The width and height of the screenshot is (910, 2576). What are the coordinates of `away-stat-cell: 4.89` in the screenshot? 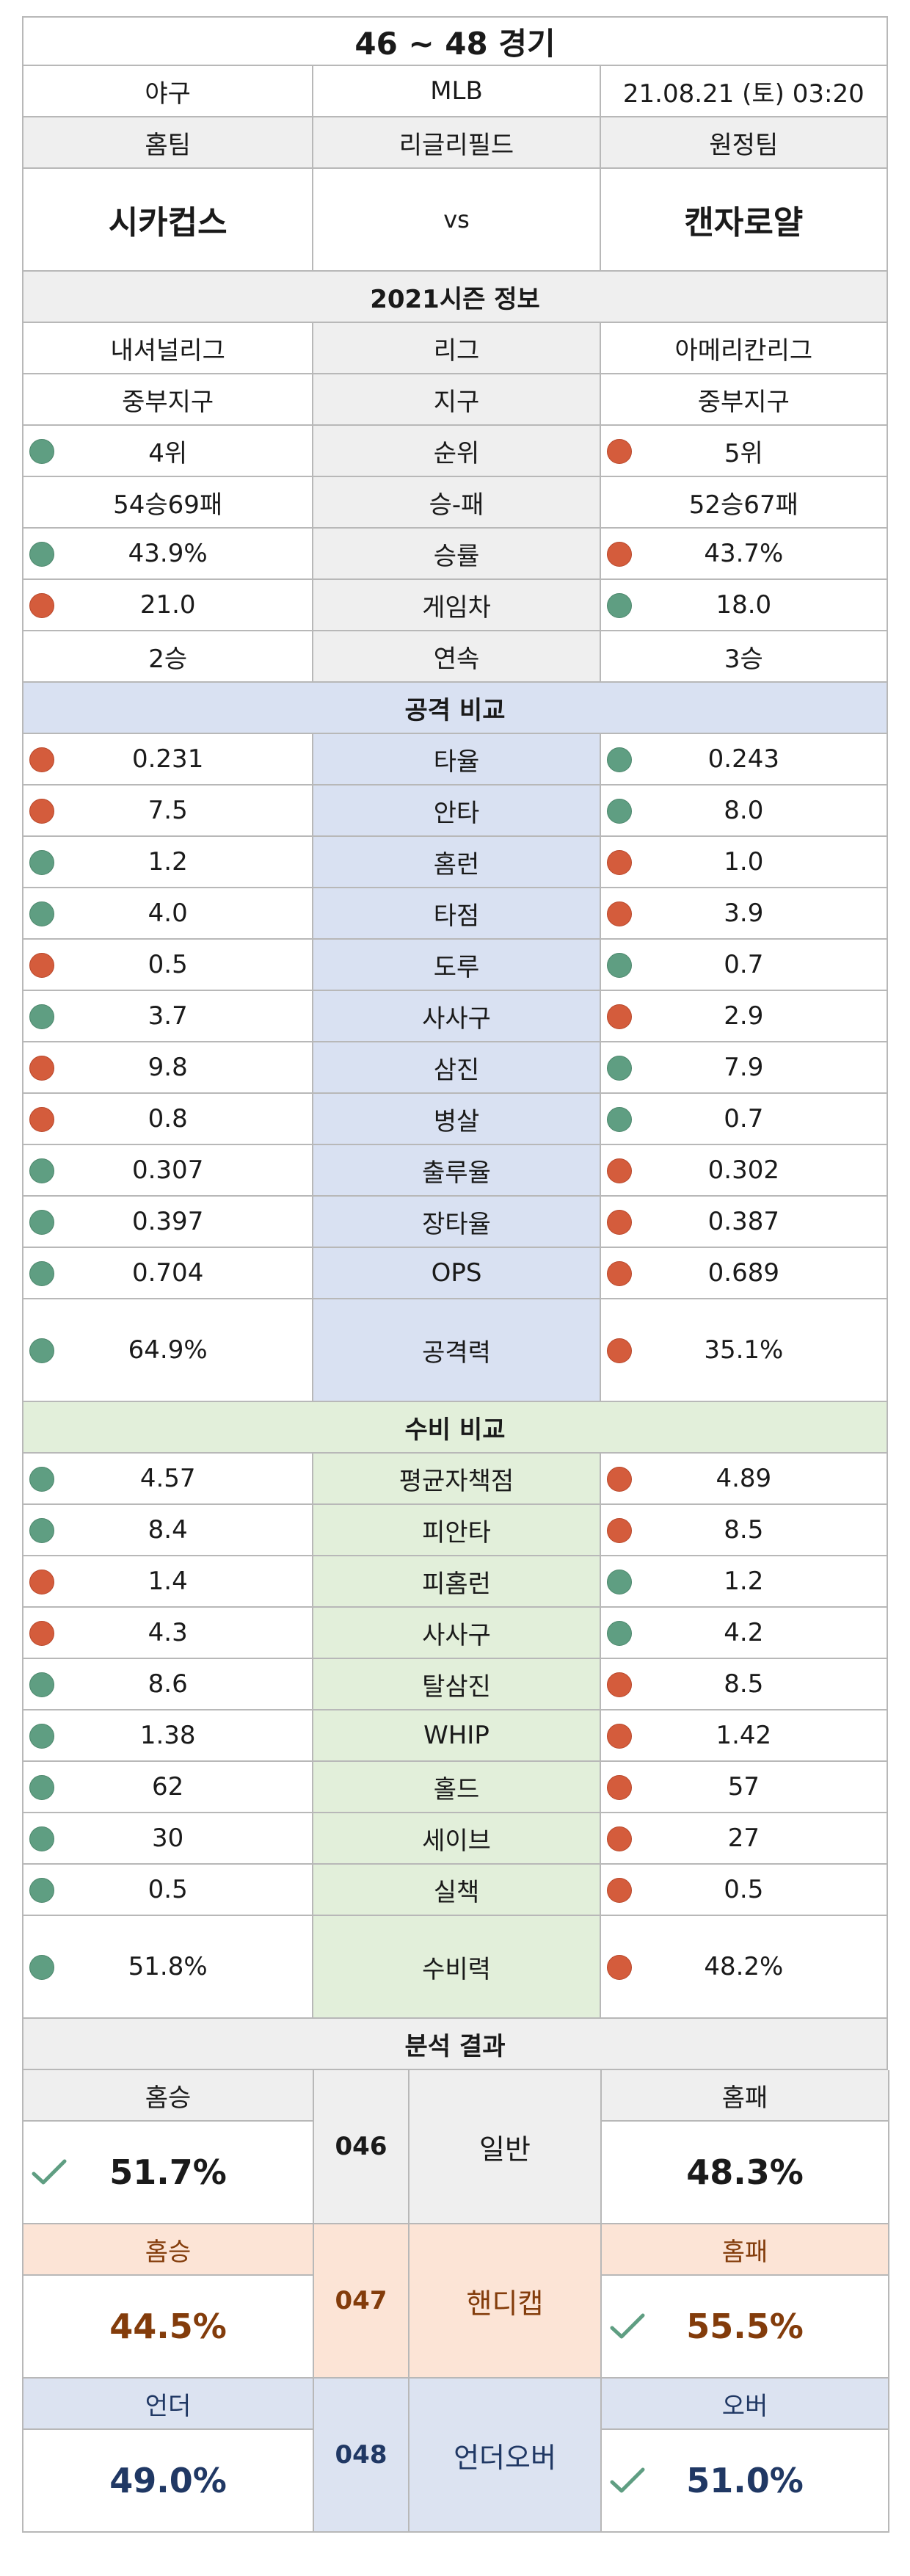 It's located at (744, 1480).